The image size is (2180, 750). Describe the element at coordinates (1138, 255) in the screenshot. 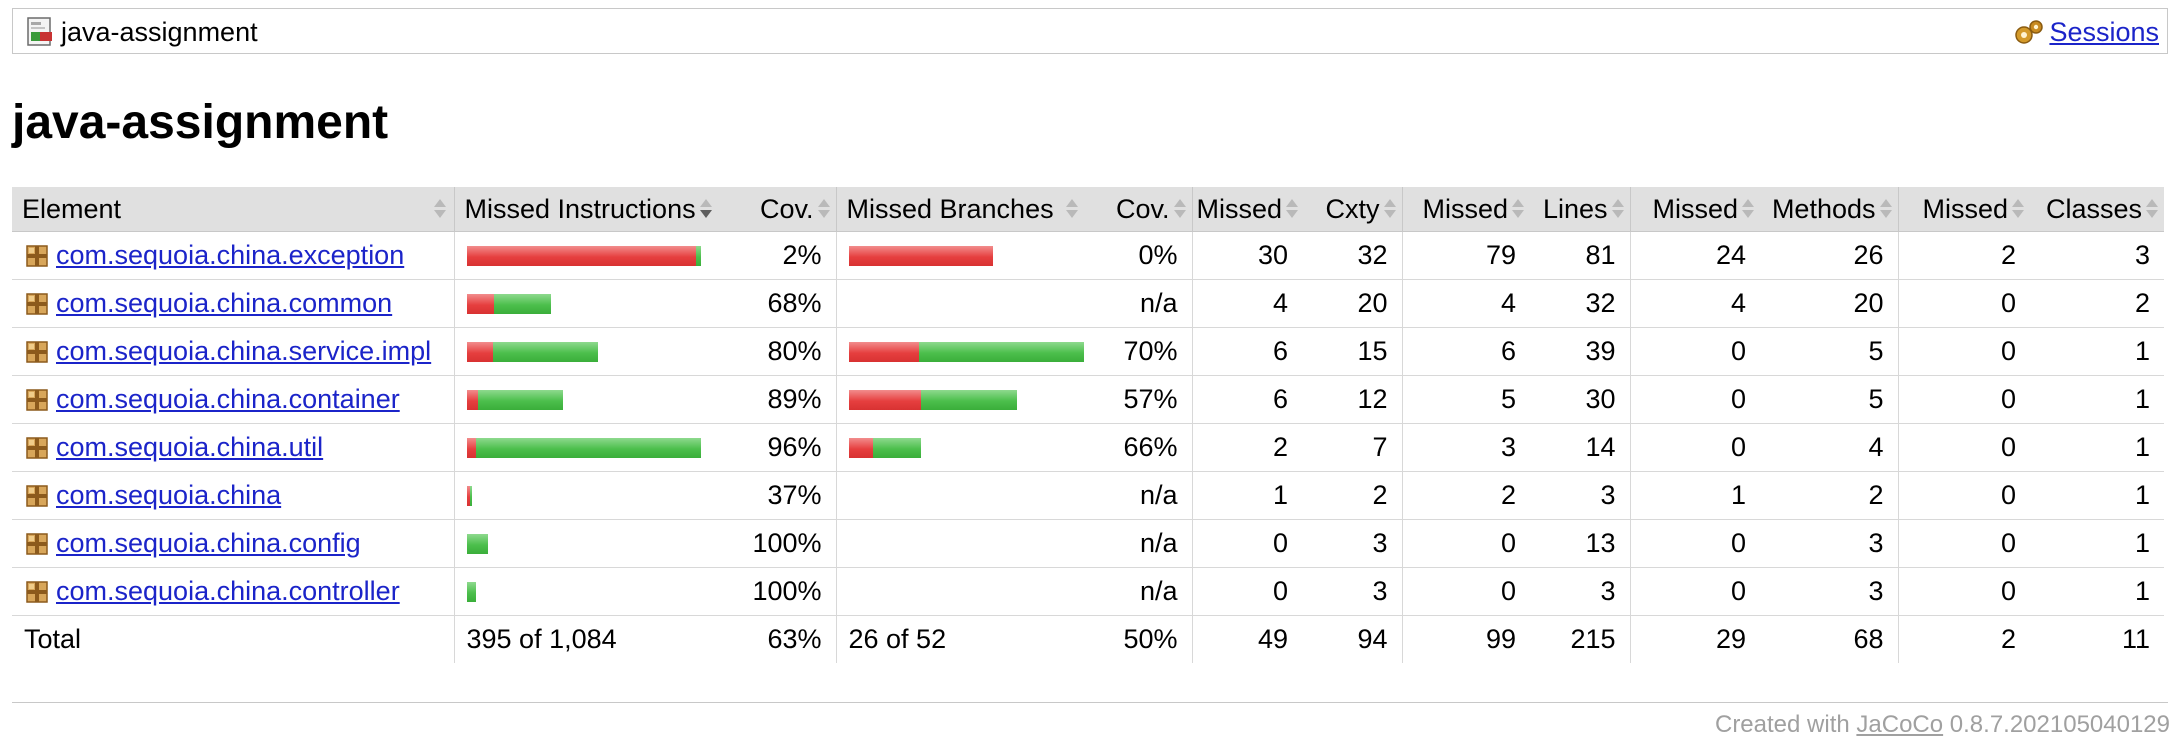

I see `branch-cov-cell: 0%` at that location.